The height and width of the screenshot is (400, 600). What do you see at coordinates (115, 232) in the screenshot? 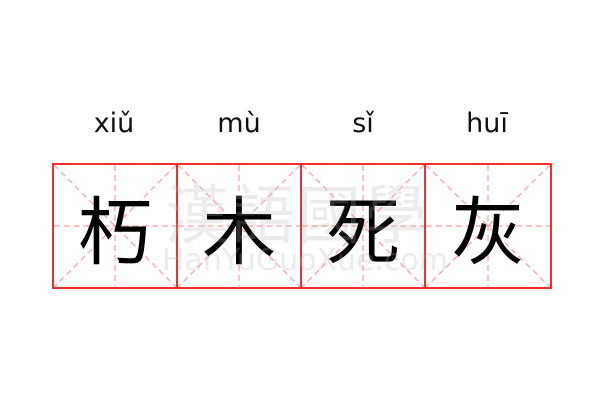
I see `character: 朽` at bounding box center [115, 232].